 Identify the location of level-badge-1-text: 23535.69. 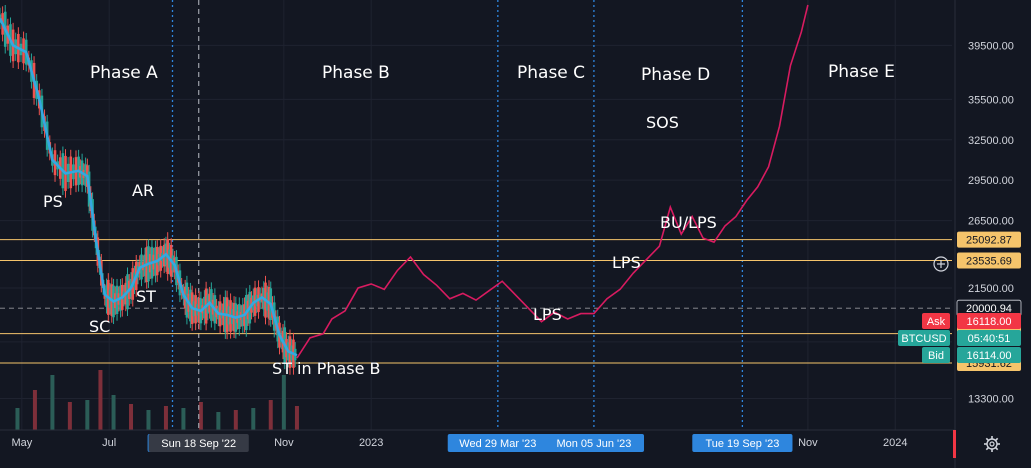
(989, 262).